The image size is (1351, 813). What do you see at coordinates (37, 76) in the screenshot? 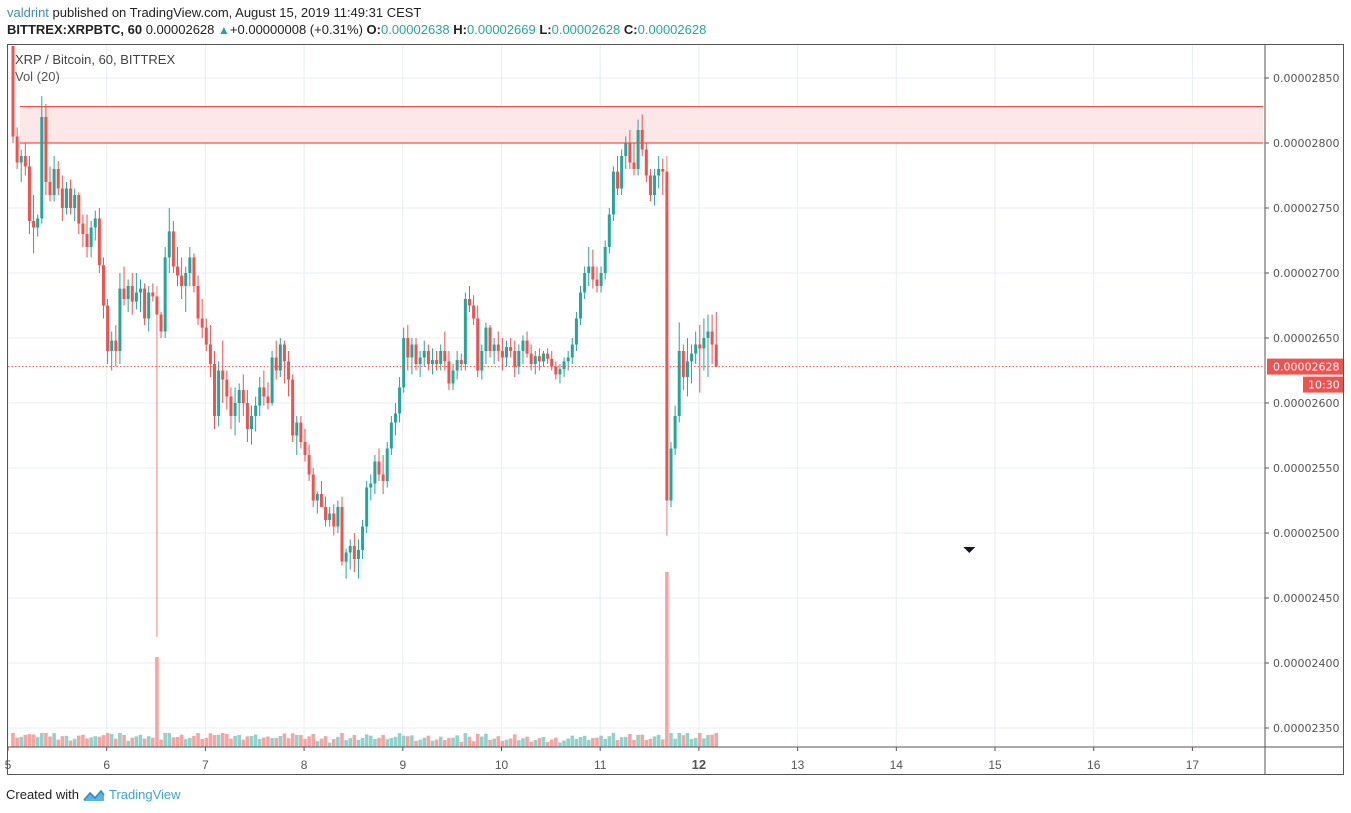
I see `volume-legend: Vol (20)` at bounding box center [37, 76].